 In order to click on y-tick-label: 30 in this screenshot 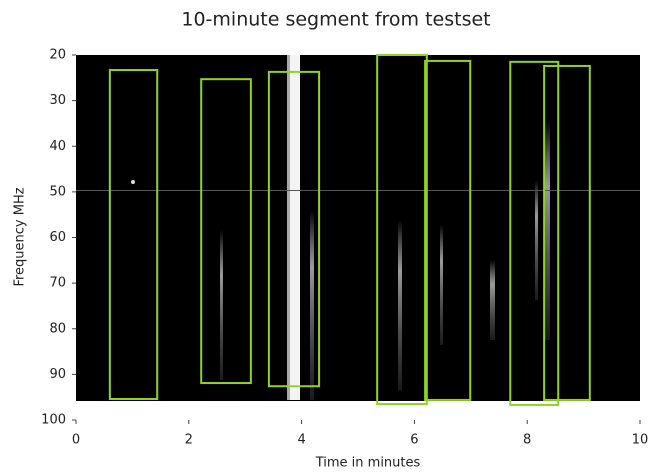, I will do `click(57, 100)`.